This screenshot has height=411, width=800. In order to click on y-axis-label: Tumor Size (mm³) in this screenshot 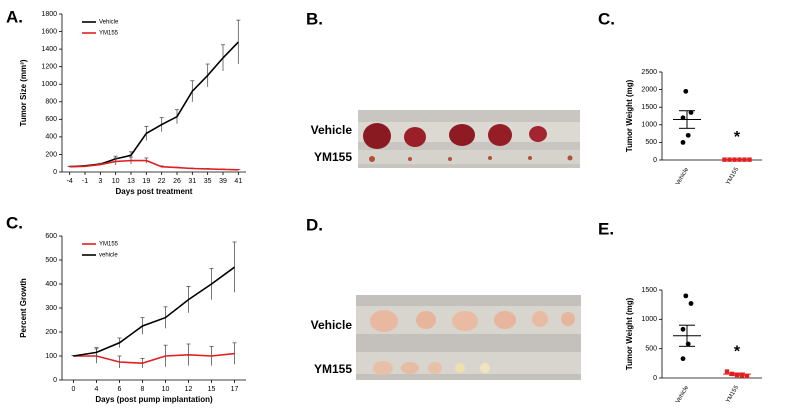, I will do `click(23, 92)`.